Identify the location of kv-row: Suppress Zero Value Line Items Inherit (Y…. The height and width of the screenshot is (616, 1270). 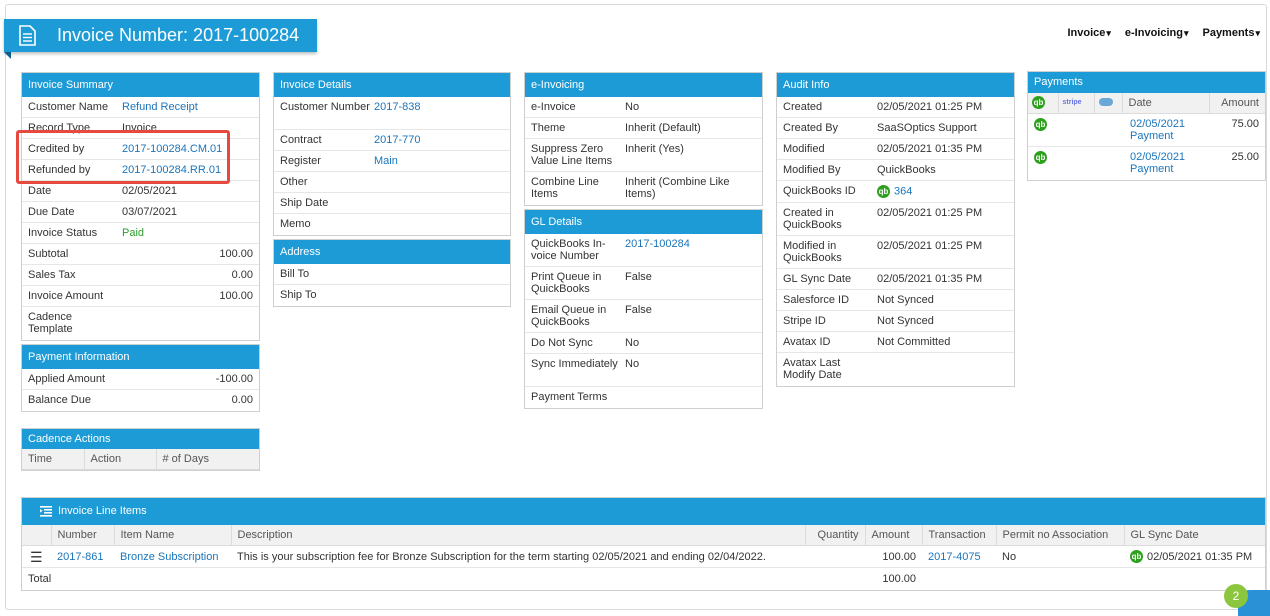
(643, 155).